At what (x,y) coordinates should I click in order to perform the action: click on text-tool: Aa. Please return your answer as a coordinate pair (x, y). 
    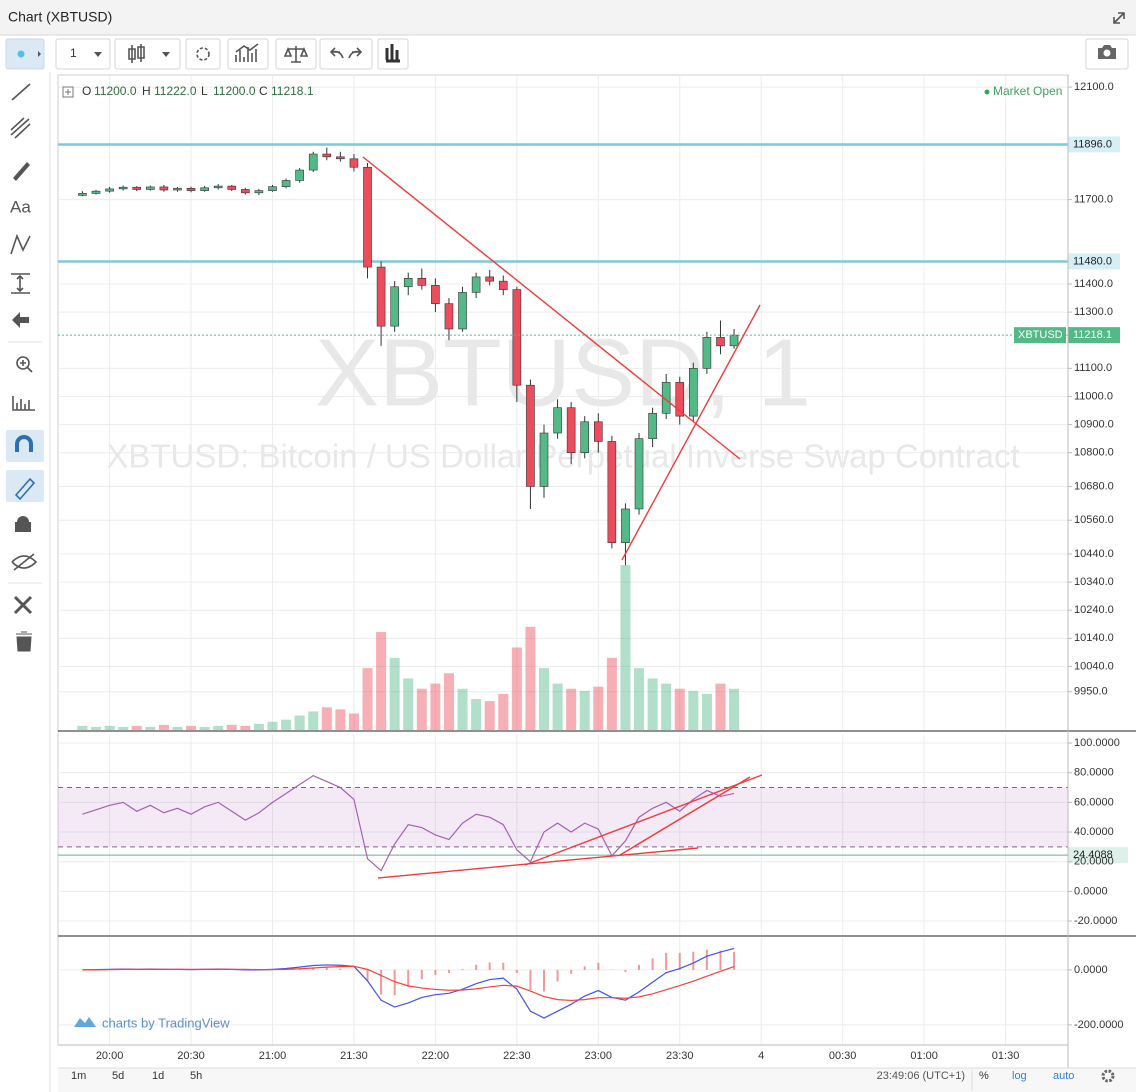
    Looking at the image, I should click on (20, 206).